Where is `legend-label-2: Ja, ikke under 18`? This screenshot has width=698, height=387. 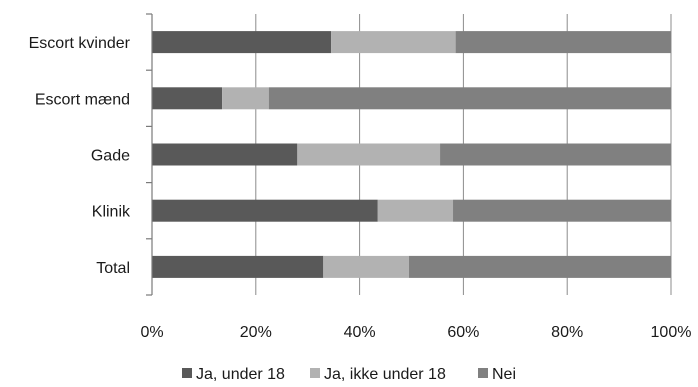 legend-label-2: Ja, ikke under 18 is located at coordinates (385, 374).